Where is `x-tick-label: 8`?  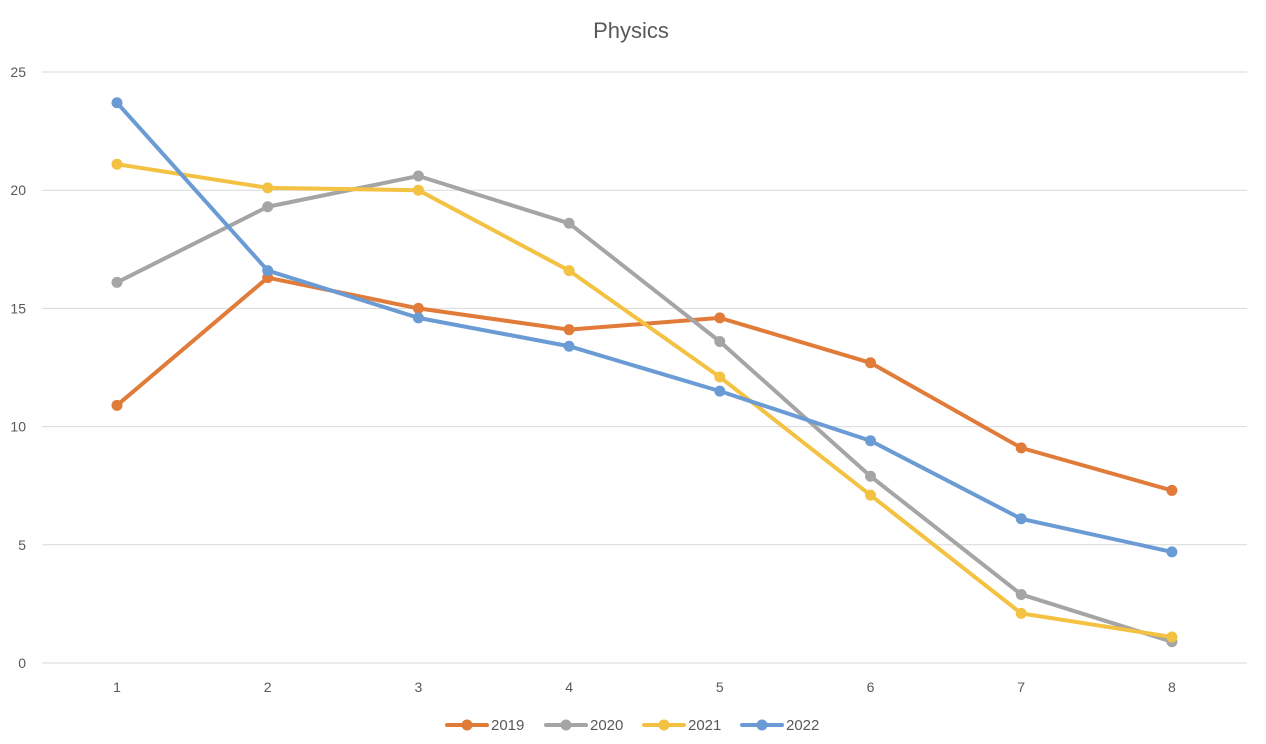
x-tick-label: 8 is located at coordinates (1172, 687).